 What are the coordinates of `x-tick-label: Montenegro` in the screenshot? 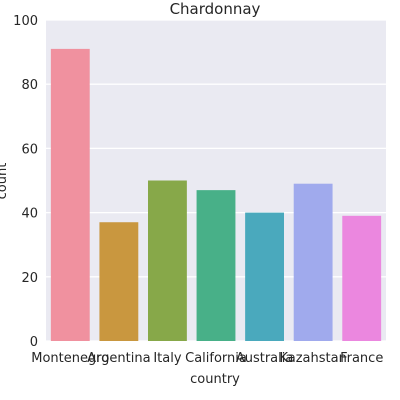 It's located at (70, 358).